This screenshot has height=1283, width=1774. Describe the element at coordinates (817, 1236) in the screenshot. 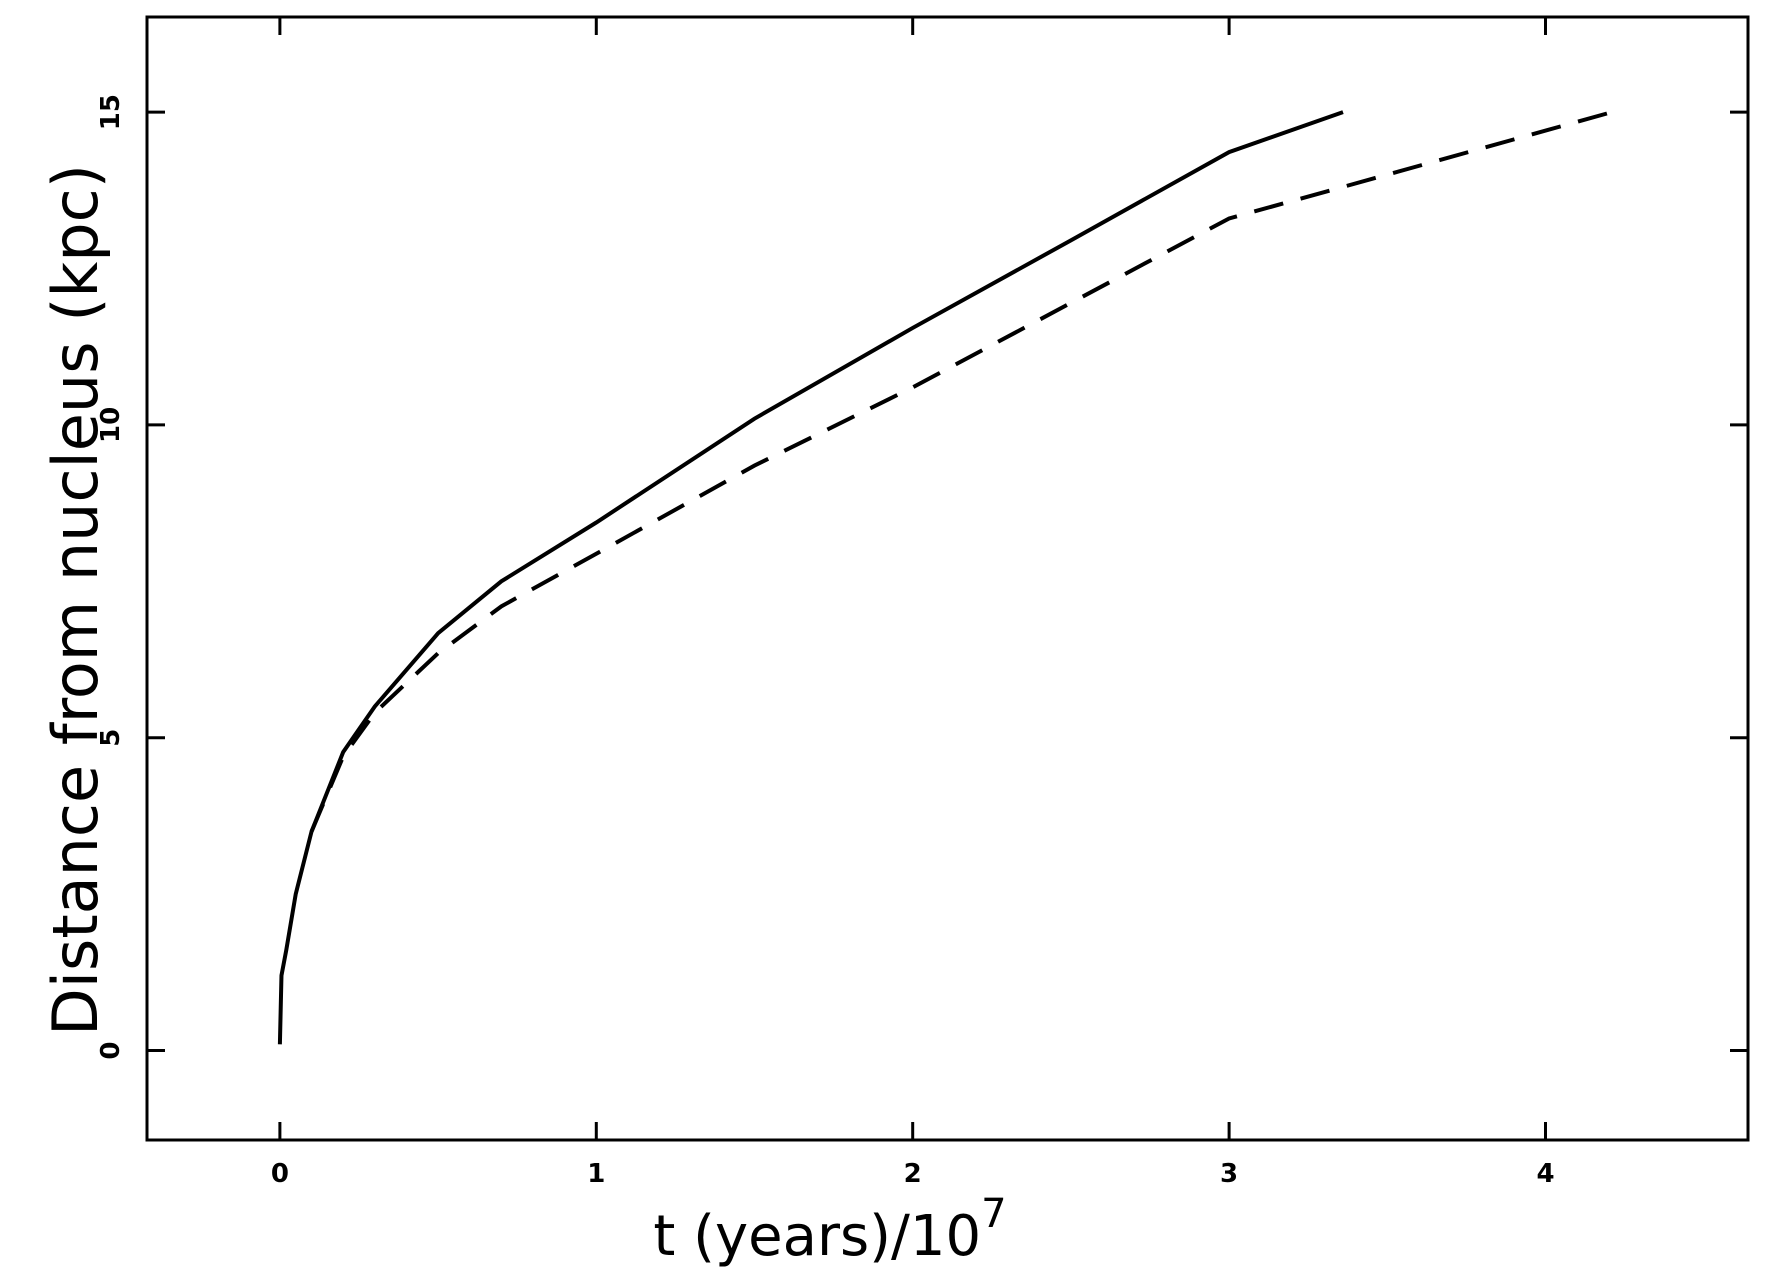

I see `x-label-text: t (years)/10` at that location.